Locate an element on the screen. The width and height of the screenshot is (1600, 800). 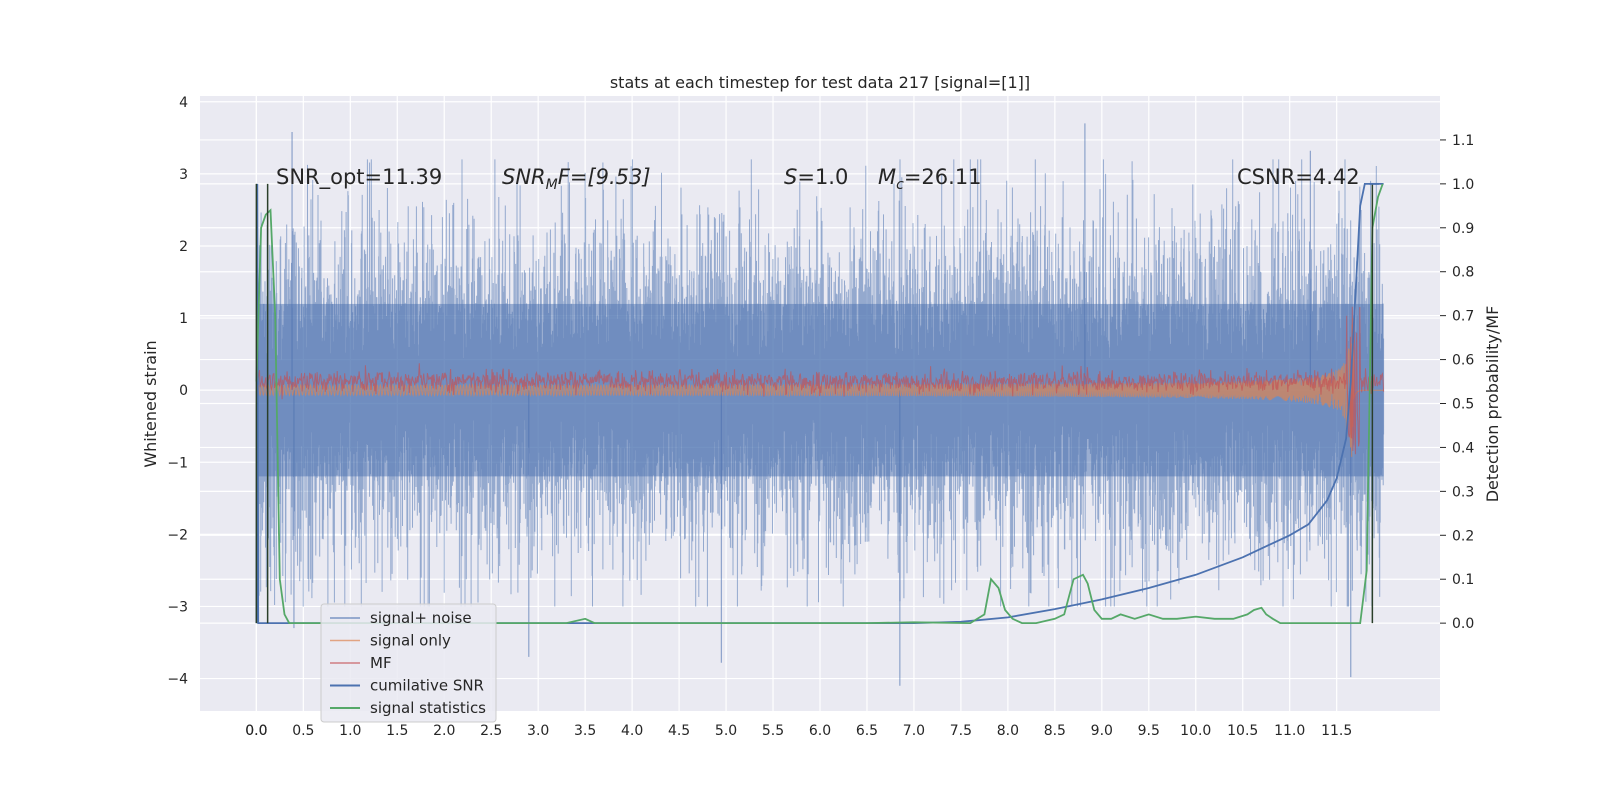
x-tick-label: 5.5 is located at coordinates (773, 731).